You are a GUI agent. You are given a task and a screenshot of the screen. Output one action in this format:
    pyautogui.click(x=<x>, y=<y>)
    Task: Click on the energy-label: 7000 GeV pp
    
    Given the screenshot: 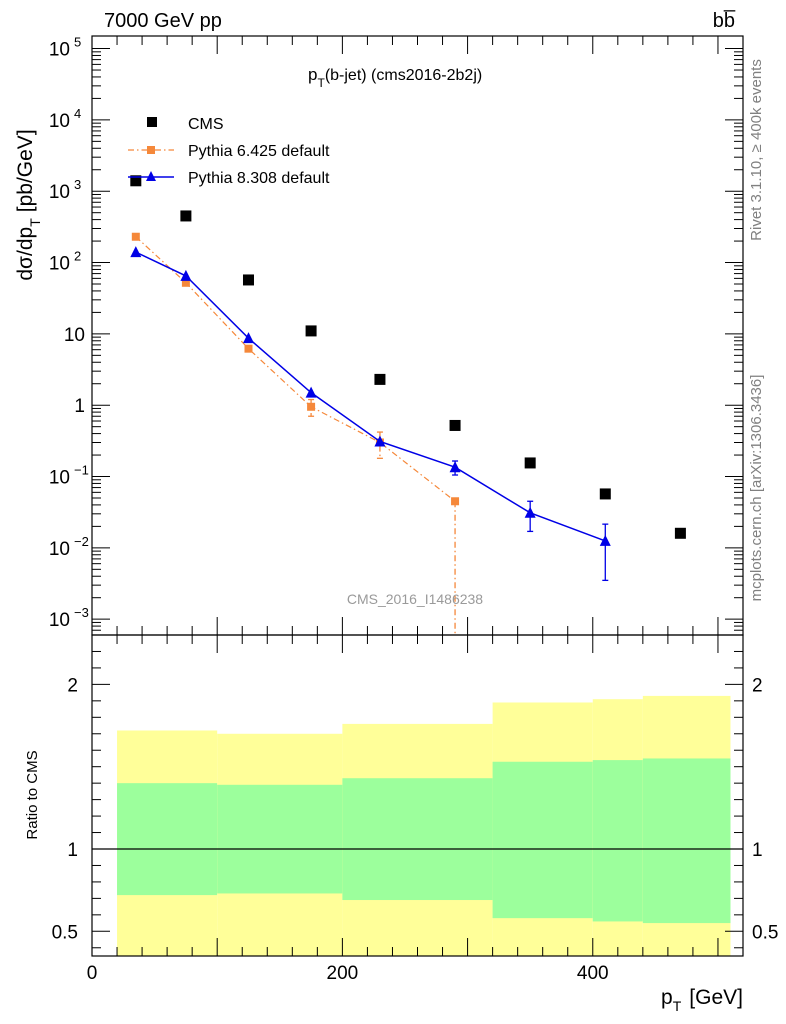 What is the action you would take?
    pyautogui.click(x=163, y=21)
    